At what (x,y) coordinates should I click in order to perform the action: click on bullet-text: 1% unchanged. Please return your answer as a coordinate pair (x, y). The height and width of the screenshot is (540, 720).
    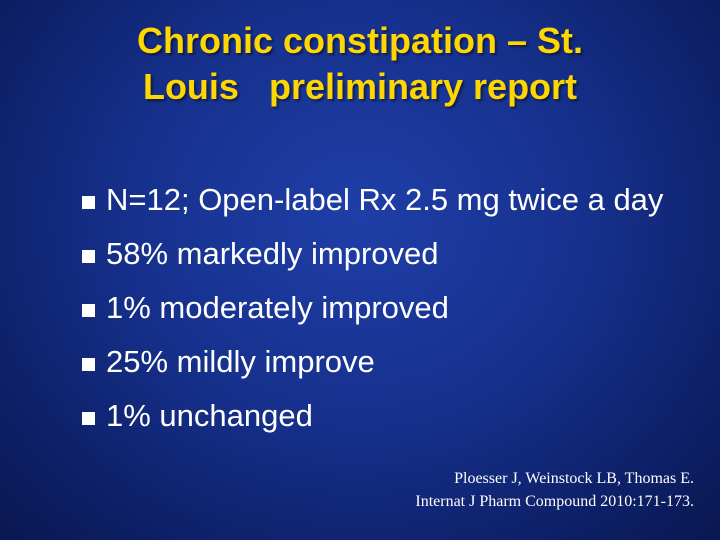
    Looking at the image, I should click on (209, 415).